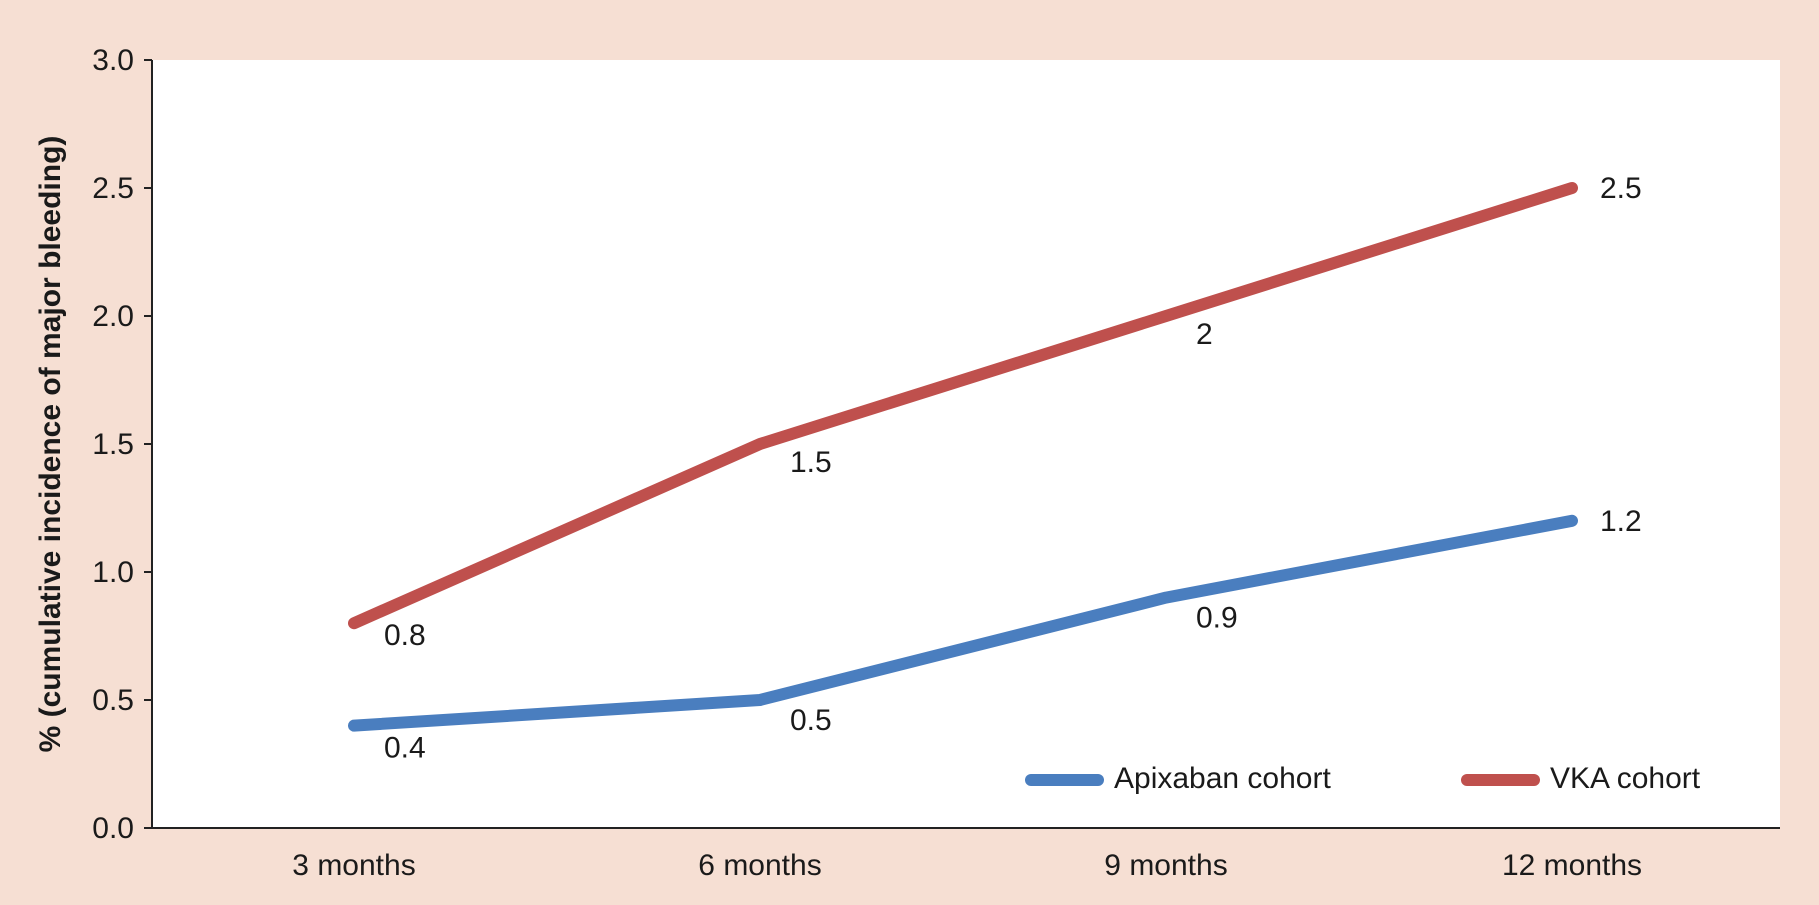 This screenshot has width=1819, height=905. I want to click on data-label: 0.9, so click(1217, 618).